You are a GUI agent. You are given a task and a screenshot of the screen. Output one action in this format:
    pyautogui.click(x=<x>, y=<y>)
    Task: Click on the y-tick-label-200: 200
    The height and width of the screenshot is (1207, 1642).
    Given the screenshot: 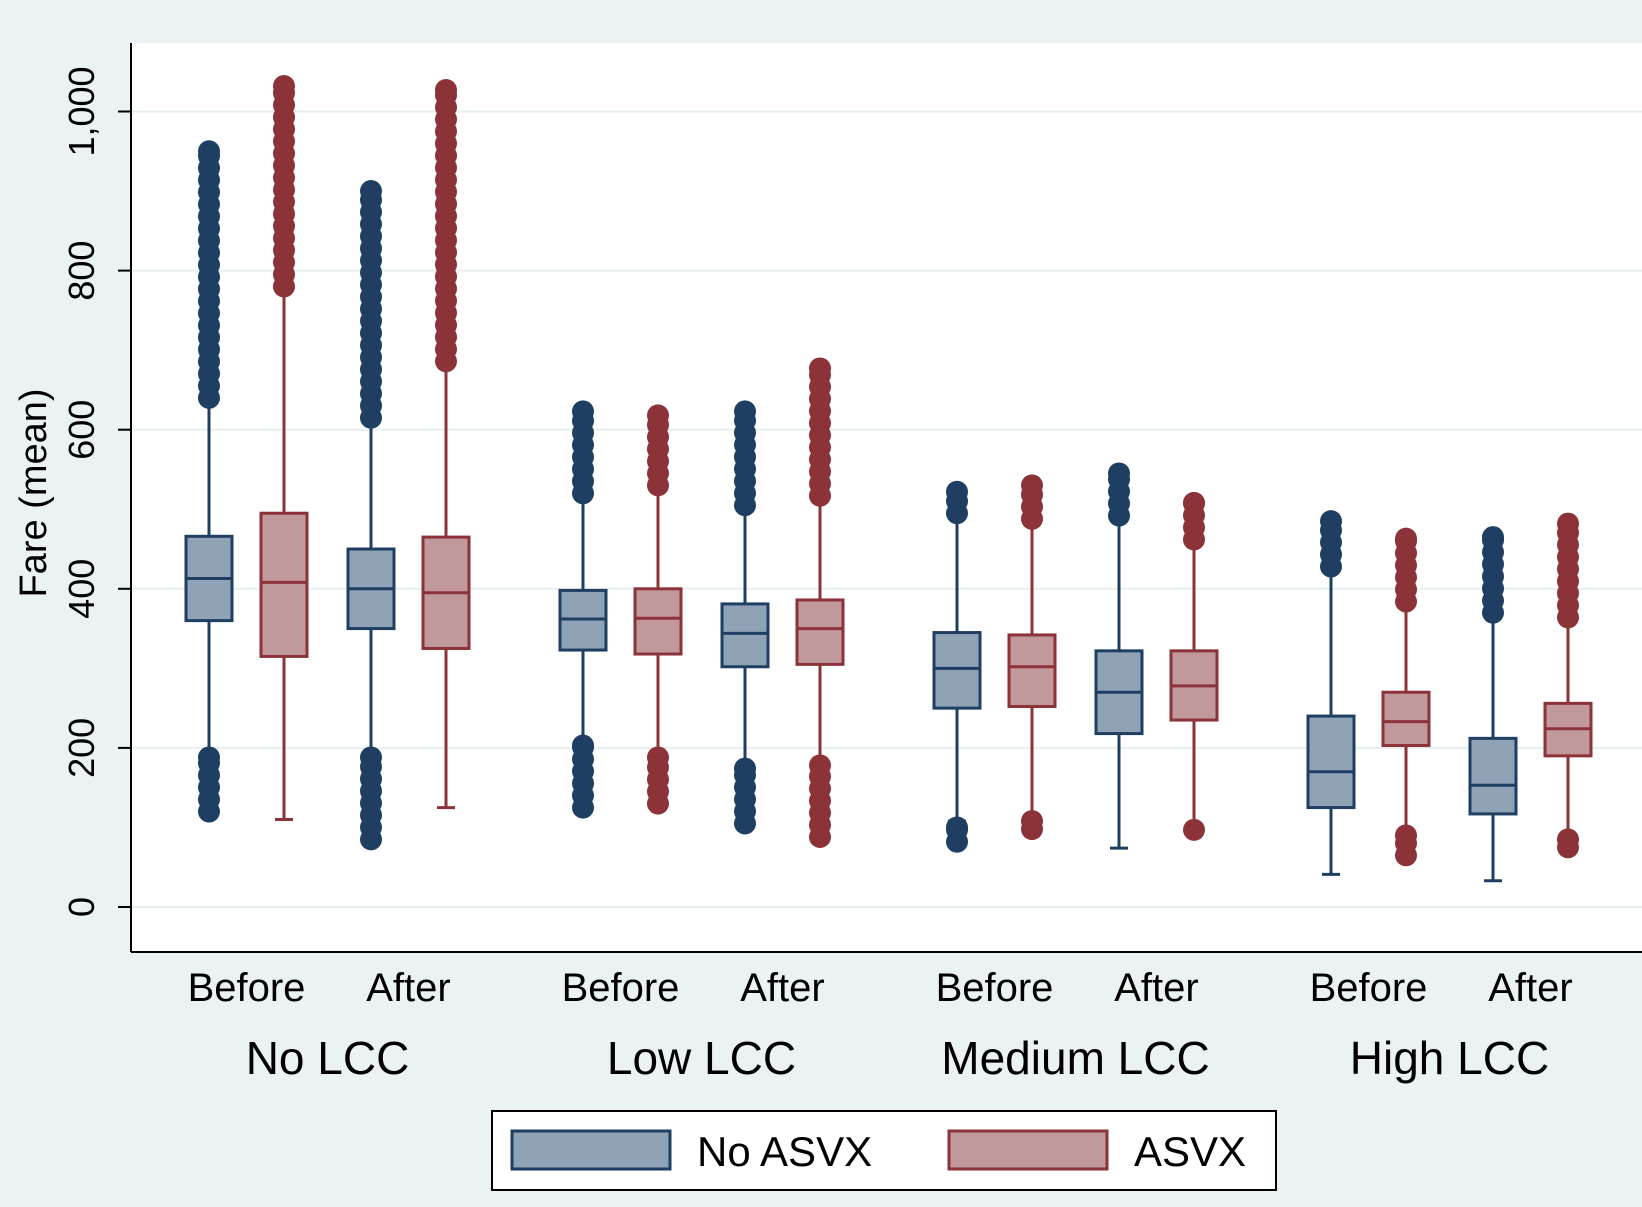 What is the action you would take?
    pyautogui.click(x=81, y=748)
    